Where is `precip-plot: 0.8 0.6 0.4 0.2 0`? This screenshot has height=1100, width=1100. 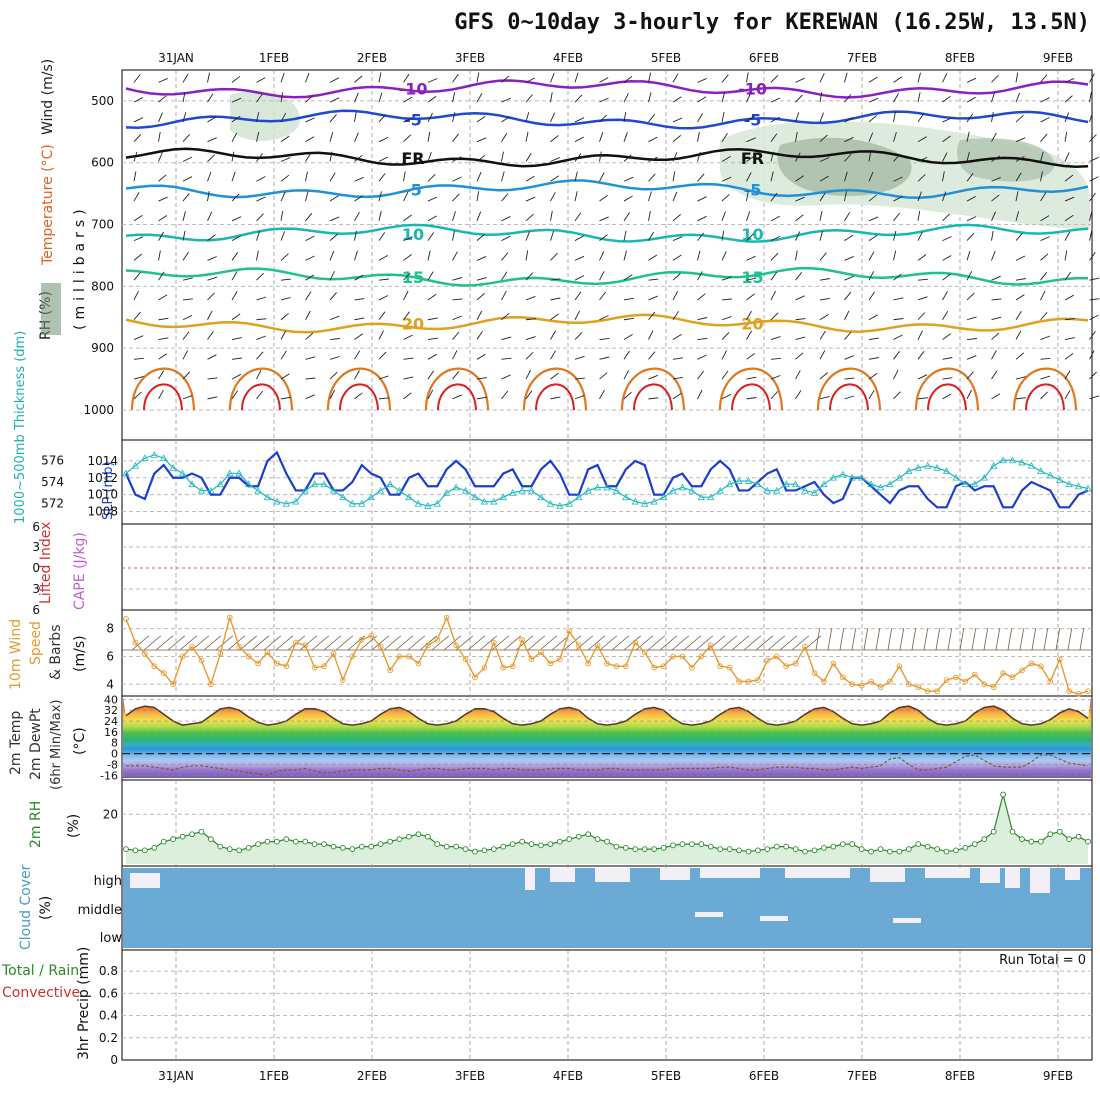
precip-plot: 0.8 0.6 0.4 0.2 0 is located at coordinates (595, 1015).